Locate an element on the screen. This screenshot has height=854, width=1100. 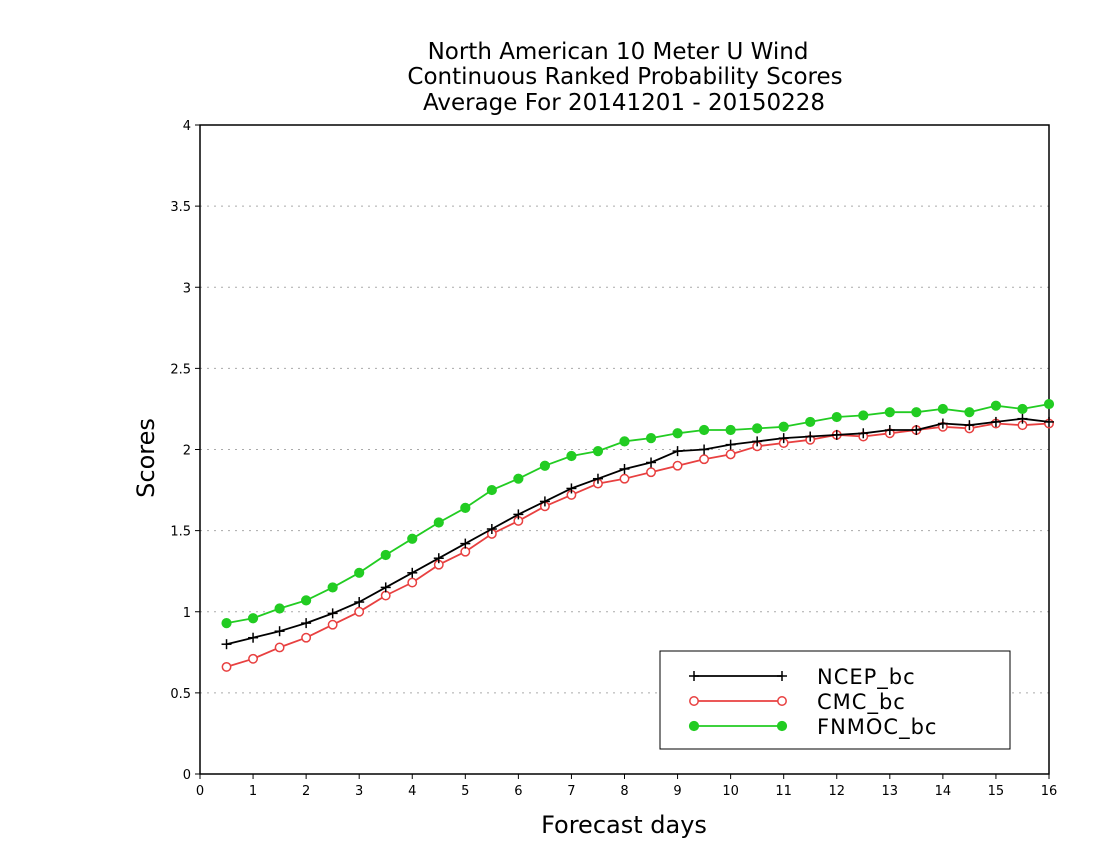
x-tick-label: 6 is located at coordinates (518, 791).